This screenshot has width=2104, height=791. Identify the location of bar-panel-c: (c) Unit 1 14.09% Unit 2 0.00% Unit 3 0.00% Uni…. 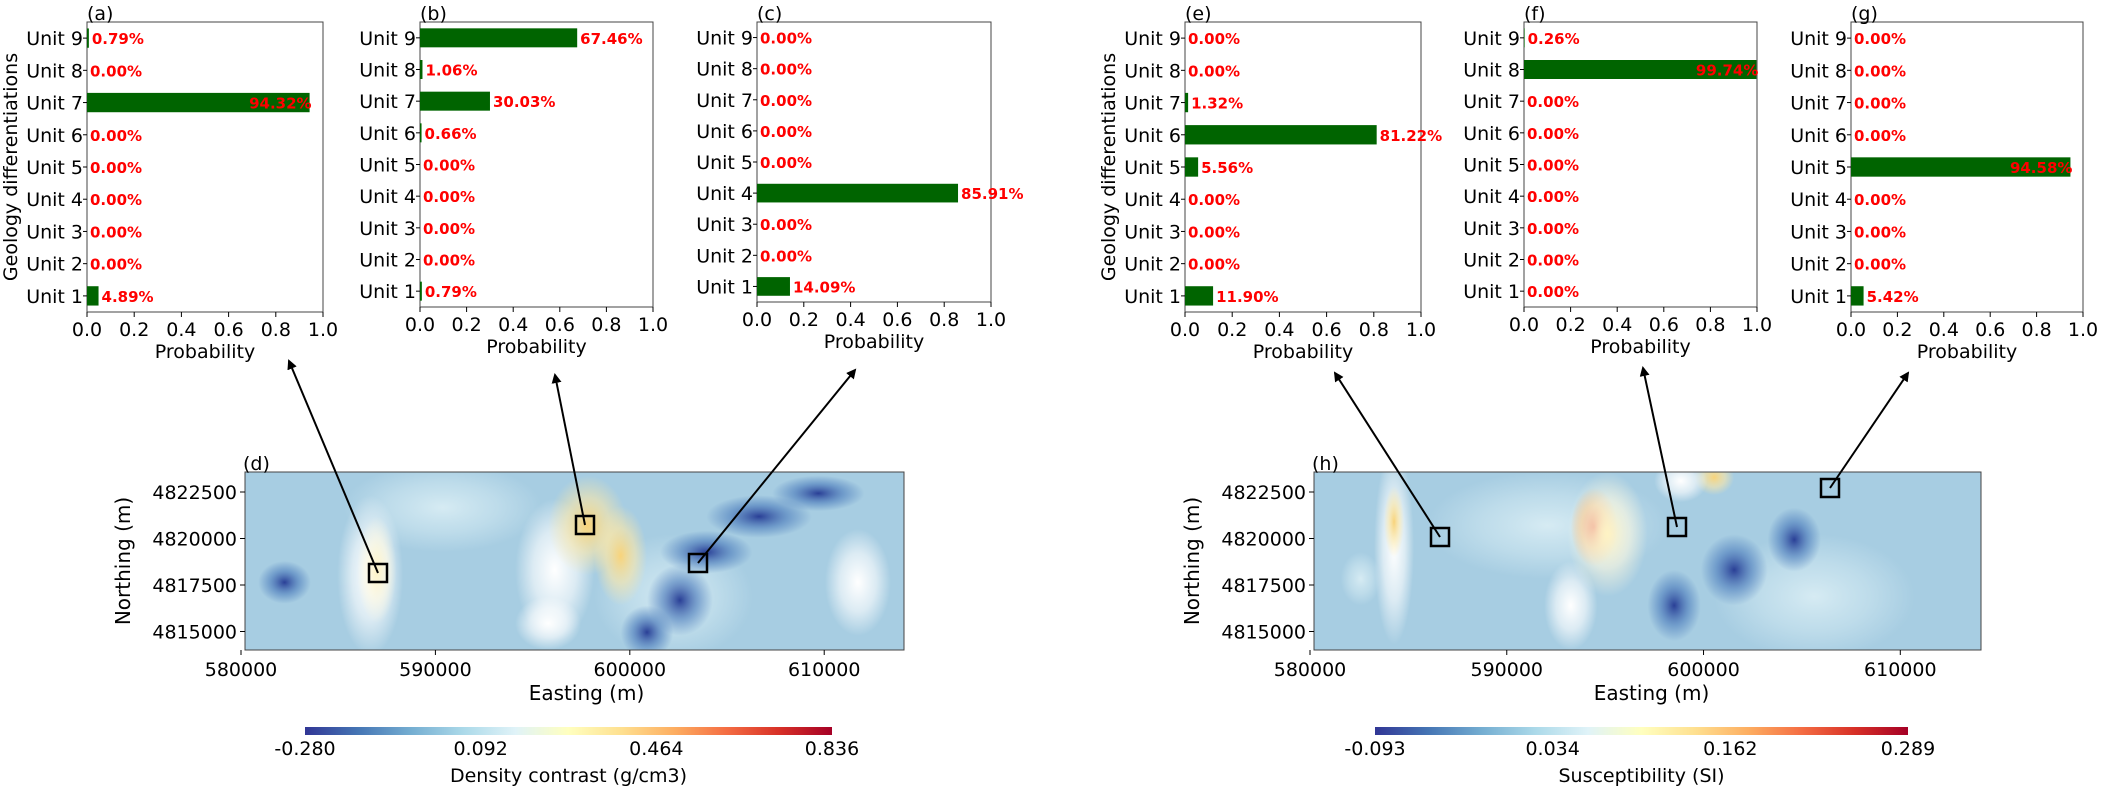
(859, 178).